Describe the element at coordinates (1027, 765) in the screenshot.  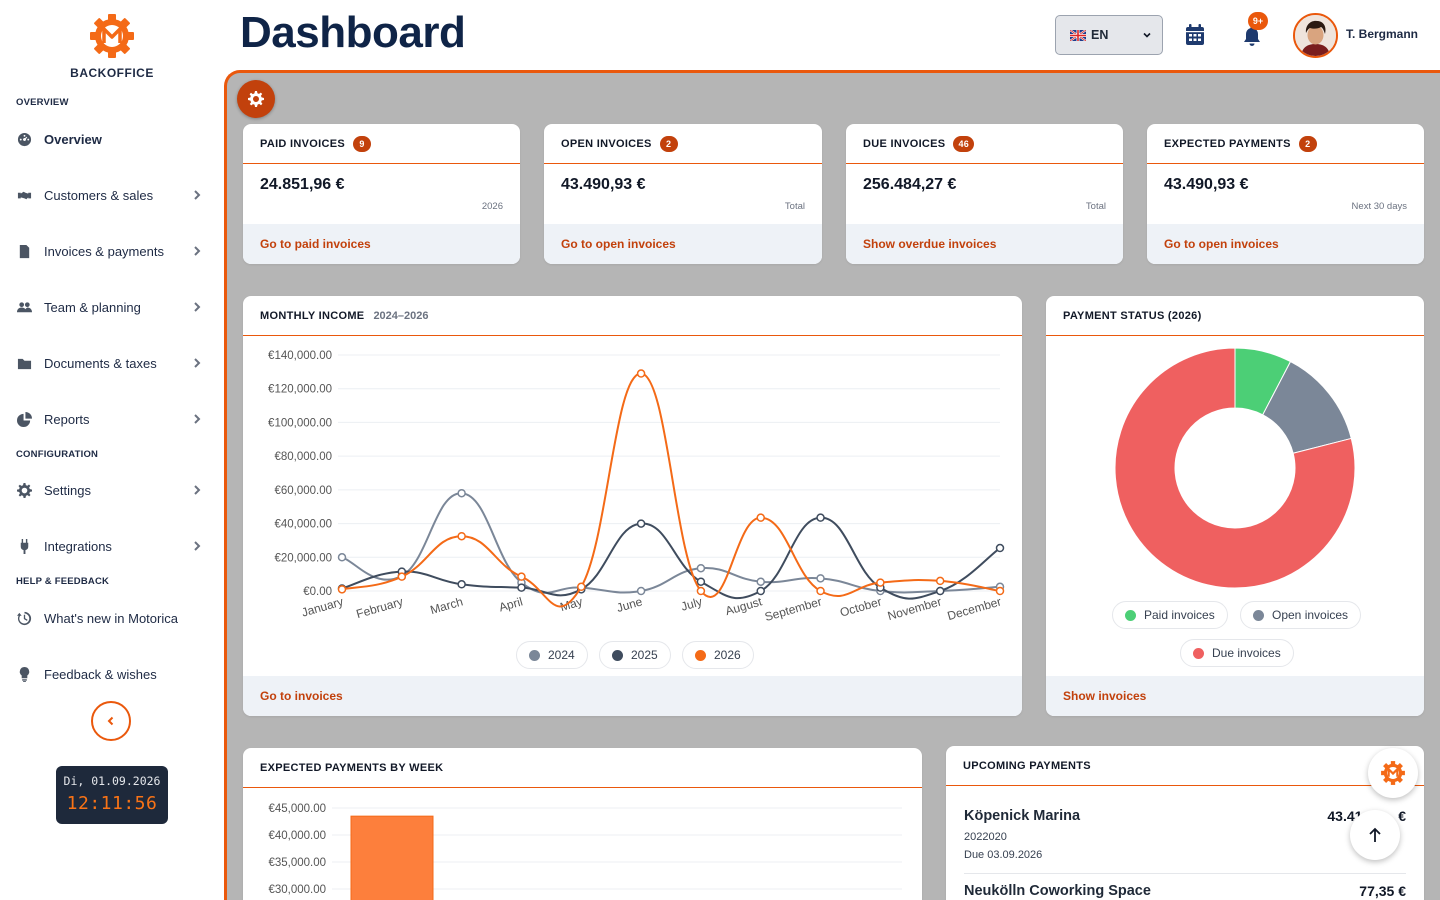
I see `card-title: UPCOMING PAYMENTS` at that location.